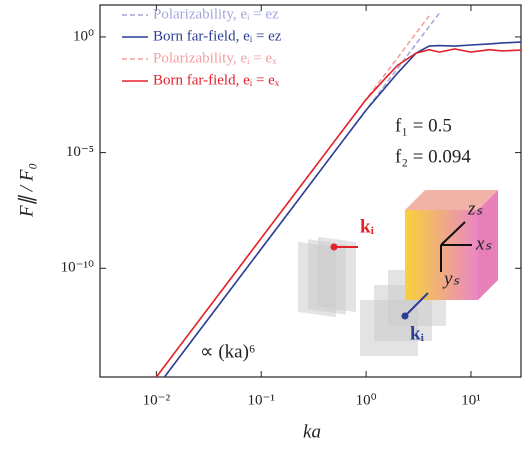 The image size is (522, 453). Describe the element at coordinates (216, 80) in the screenshot. I see `legend-label: Born far-field, eᵢ = eₓ` at that location.